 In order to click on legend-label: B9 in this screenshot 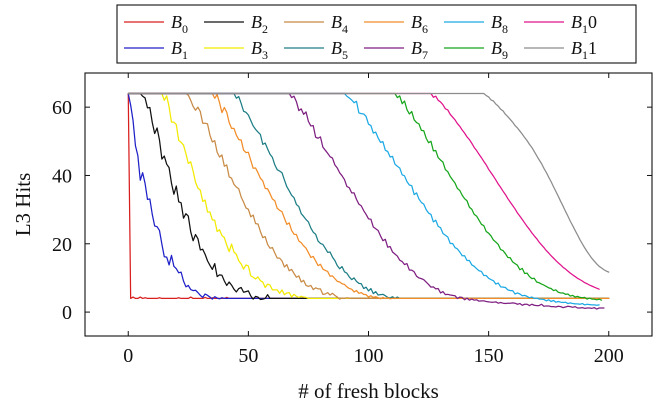, I will do `click(499, 50)`.